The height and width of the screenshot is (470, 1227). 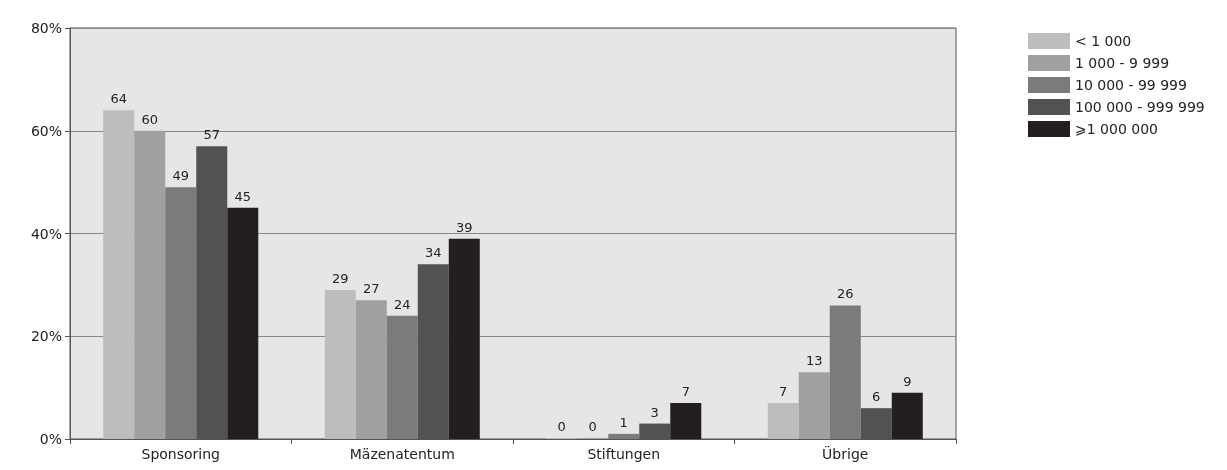 I want to click on x-tick-label: Stiftungen, so click(x=624, y=454).